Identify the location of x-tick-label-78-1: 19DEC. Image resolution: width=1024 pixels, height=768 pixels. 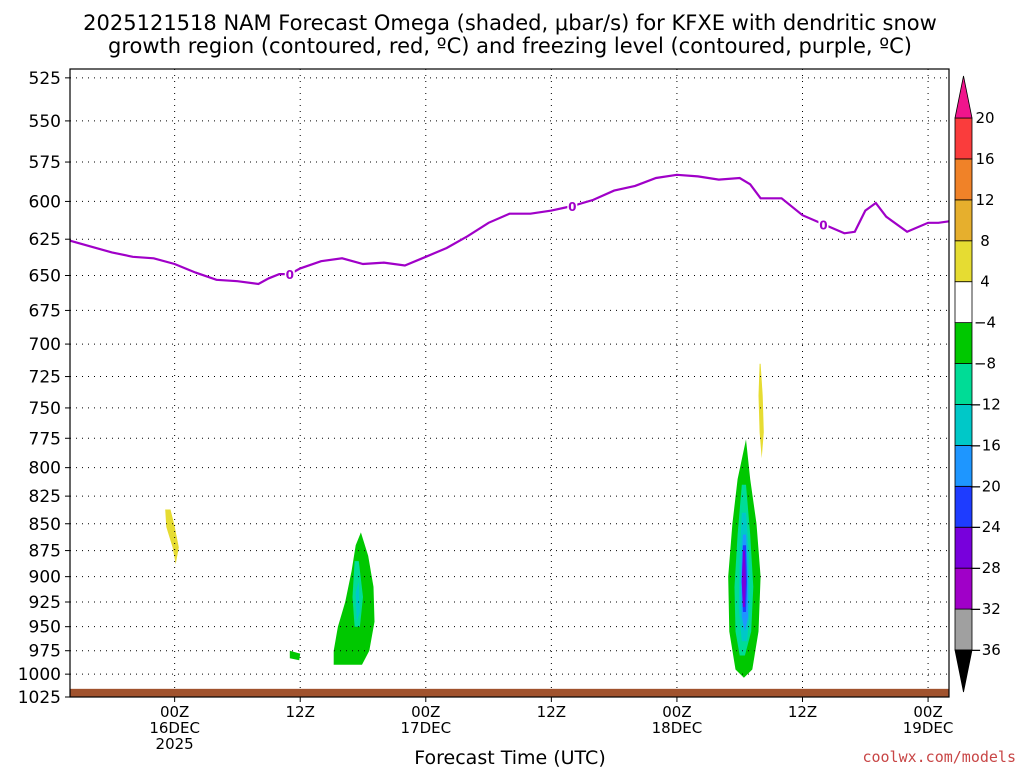
(928, 728).